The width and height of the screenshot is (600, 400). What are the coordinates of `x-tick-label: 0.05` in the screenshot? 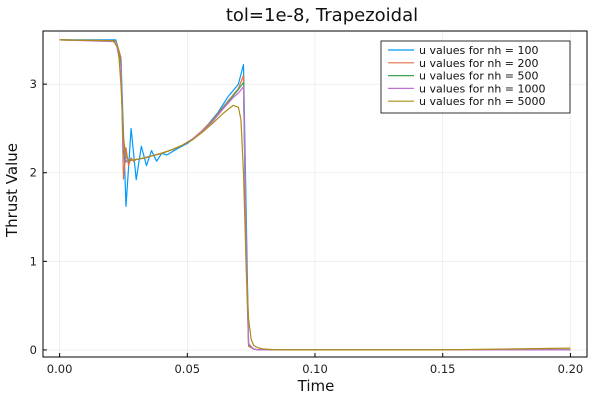 It's located at (187, 369).